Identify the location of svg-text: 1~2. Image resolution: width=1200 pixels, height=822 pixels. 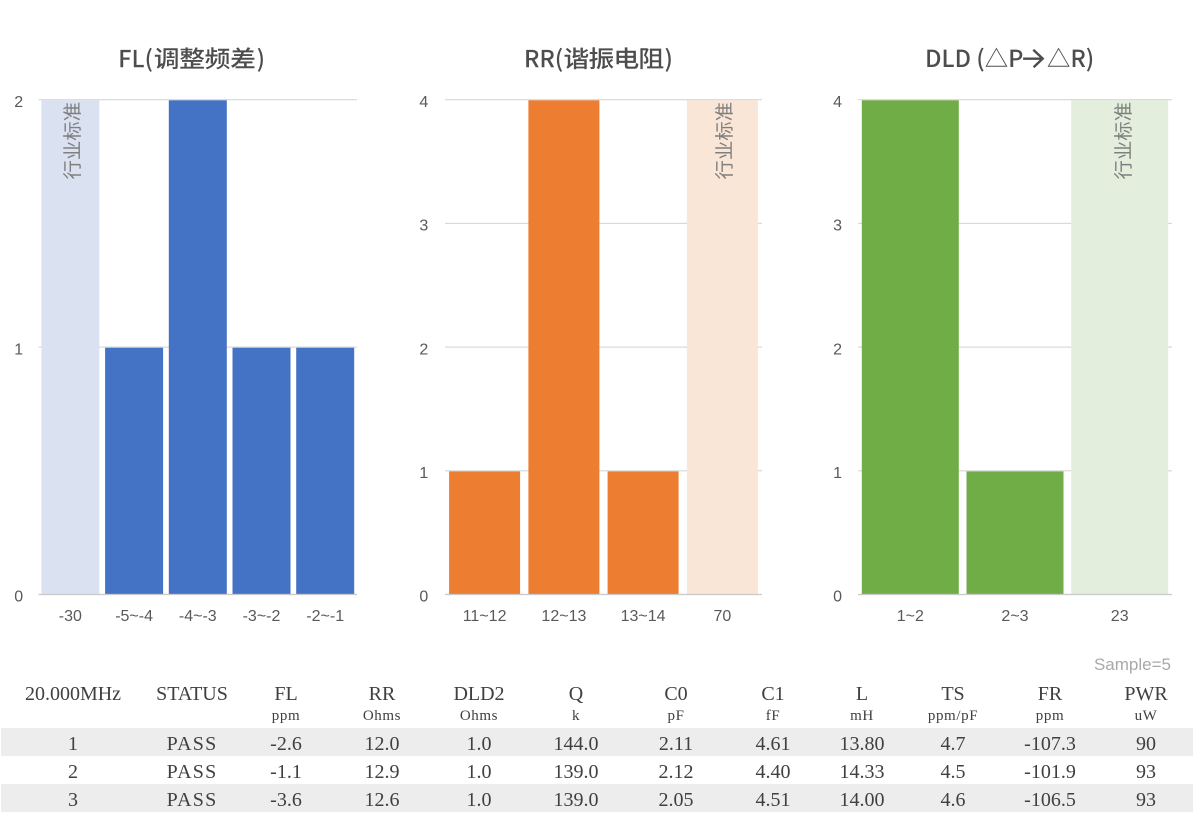
(910, 616).